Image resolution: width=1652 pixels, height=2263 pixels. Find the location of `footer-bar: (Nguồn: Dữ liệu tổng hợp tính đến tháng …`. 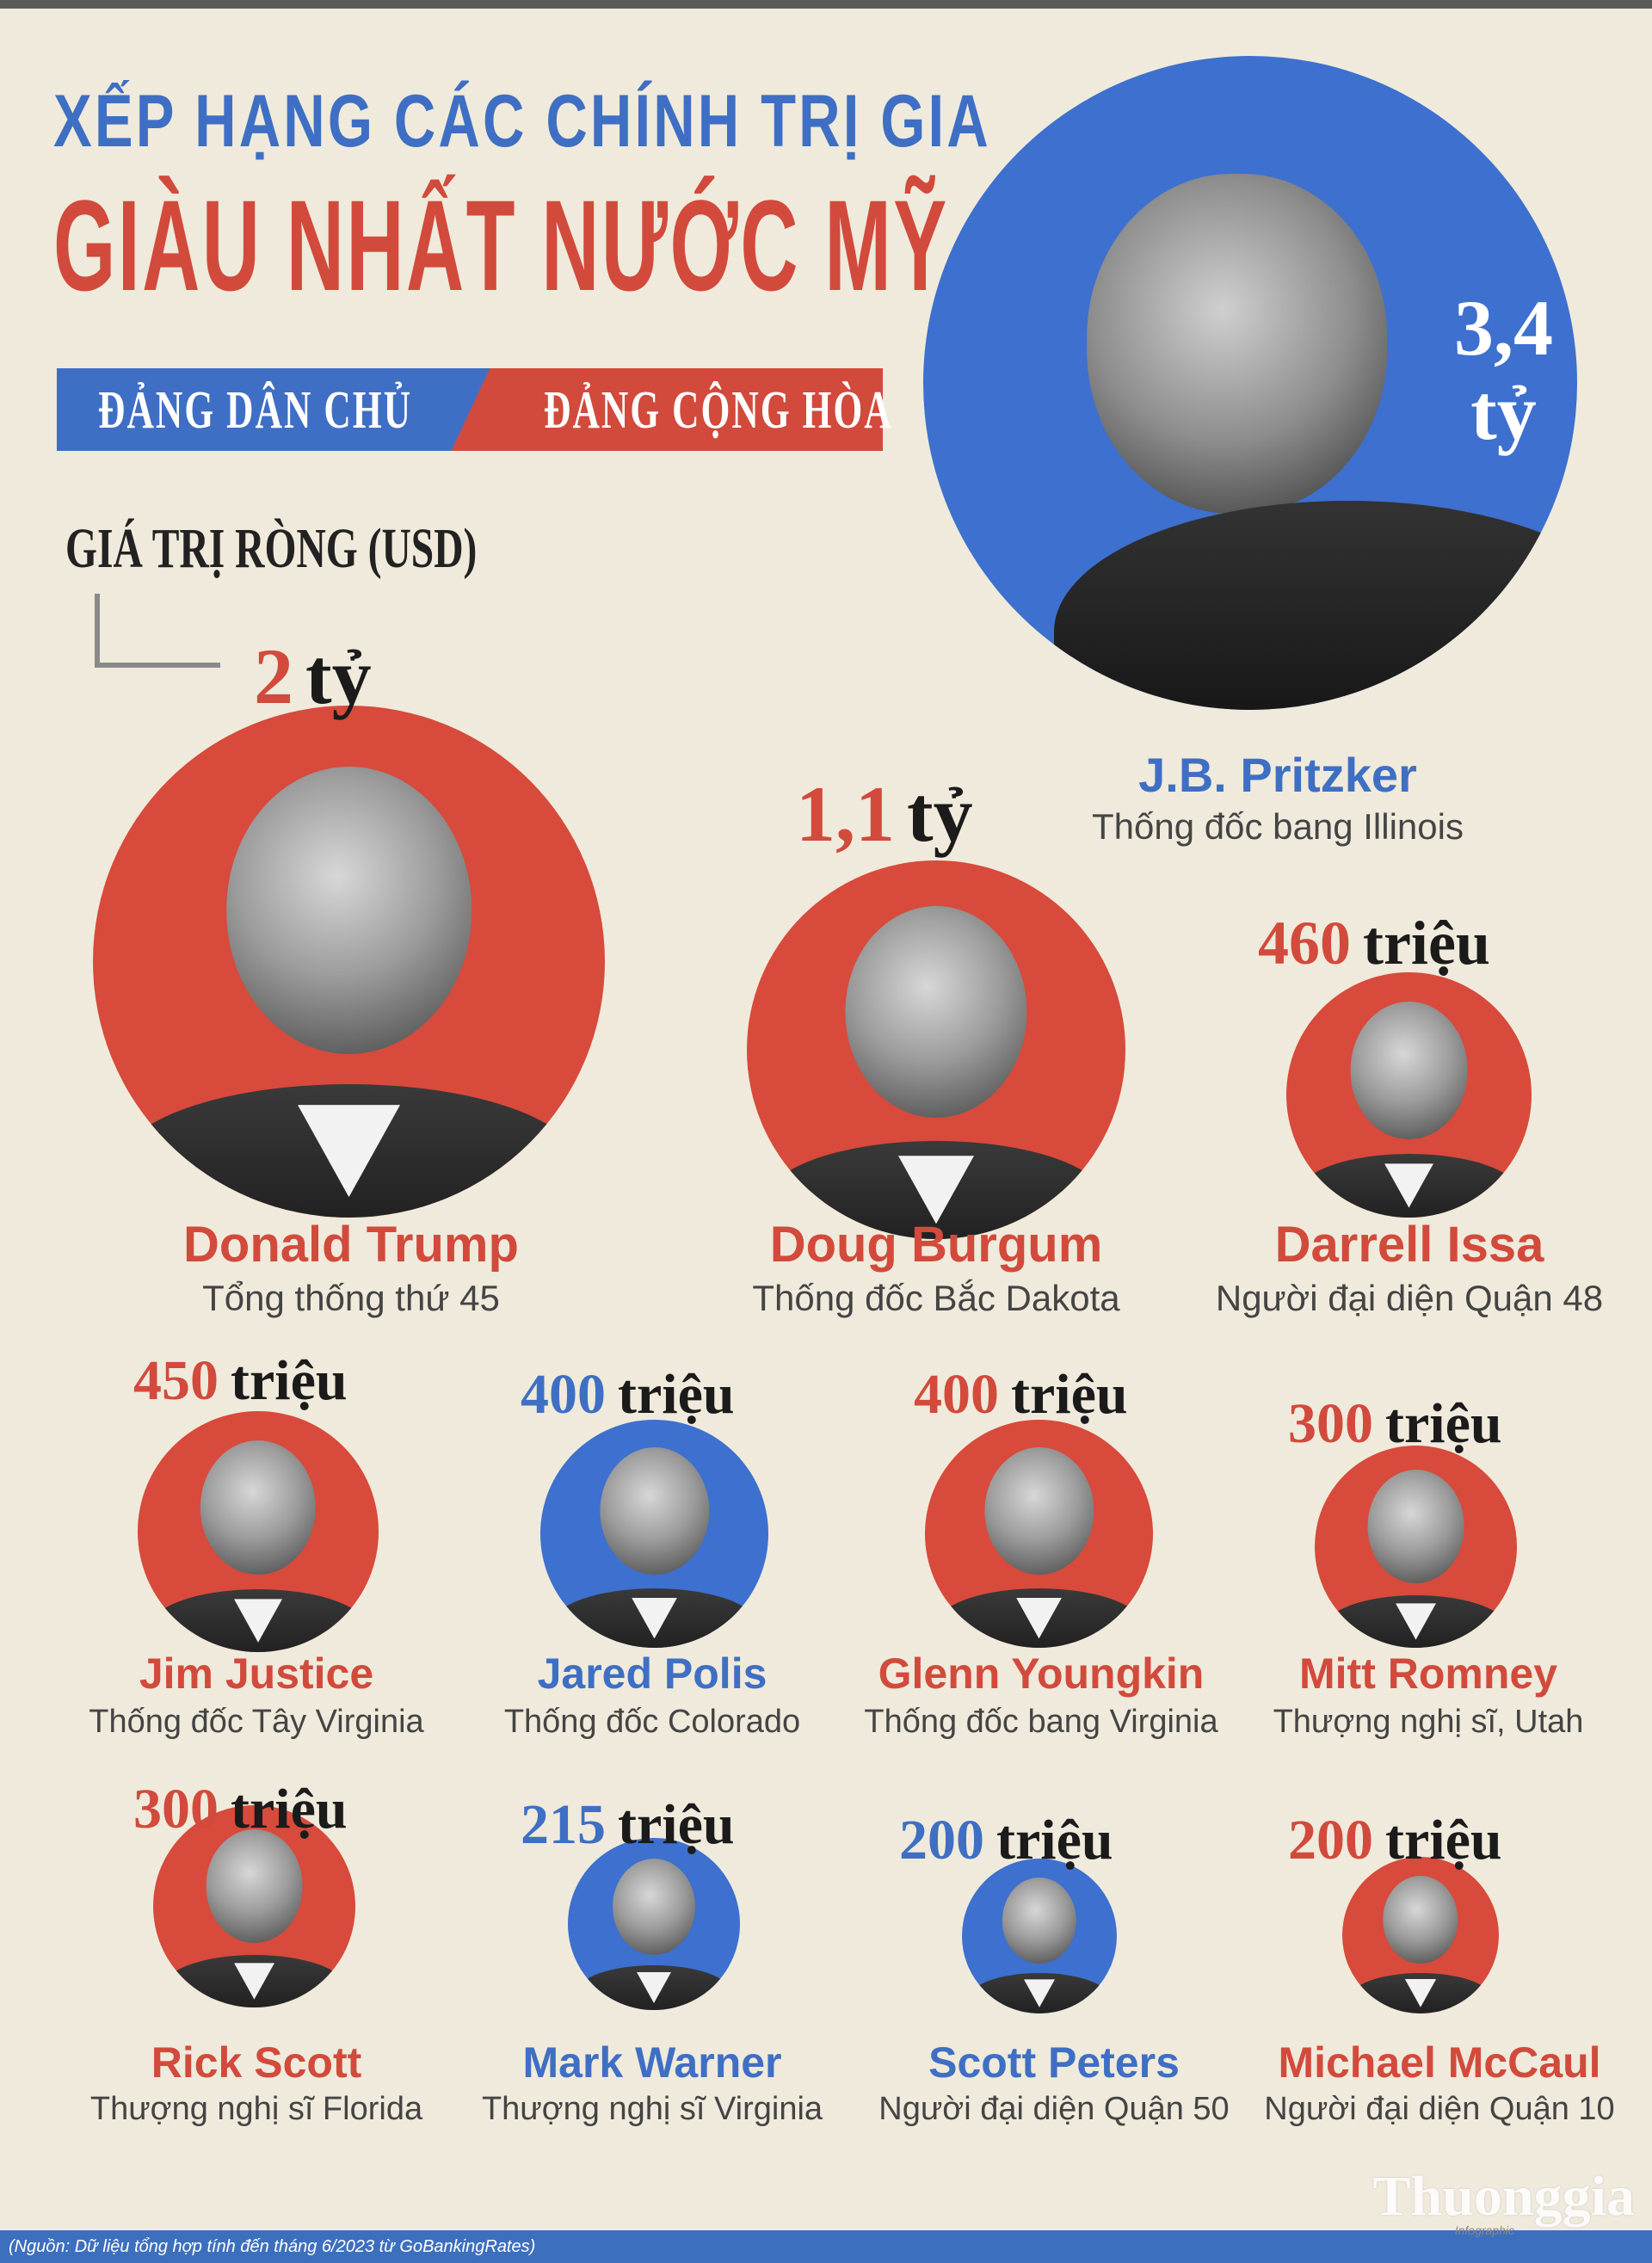

footer-bar: (Nguồn: Dữ liệu tổng hợp tính đến tháng … is located at coordinates (826, 2246).